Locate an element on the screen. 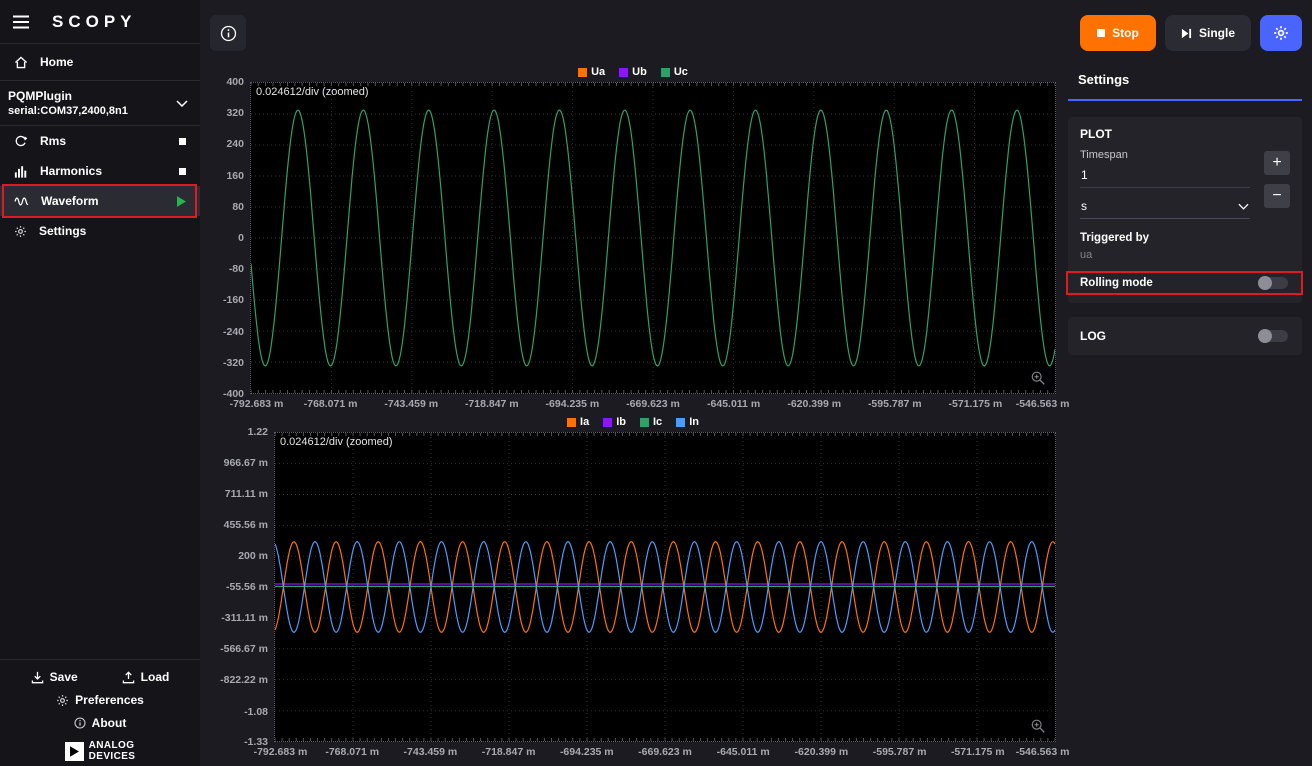 The height and width of the screenshot is (766, 1312). legend-item-Ib: Ib is located at coordinates (614, 422).